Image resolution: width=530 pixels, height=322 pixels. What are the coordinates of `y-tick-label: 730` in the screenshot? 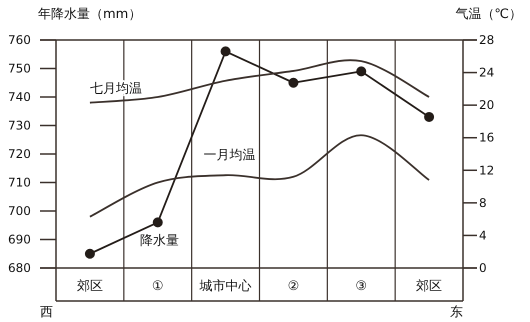 It's located at (19, 125).